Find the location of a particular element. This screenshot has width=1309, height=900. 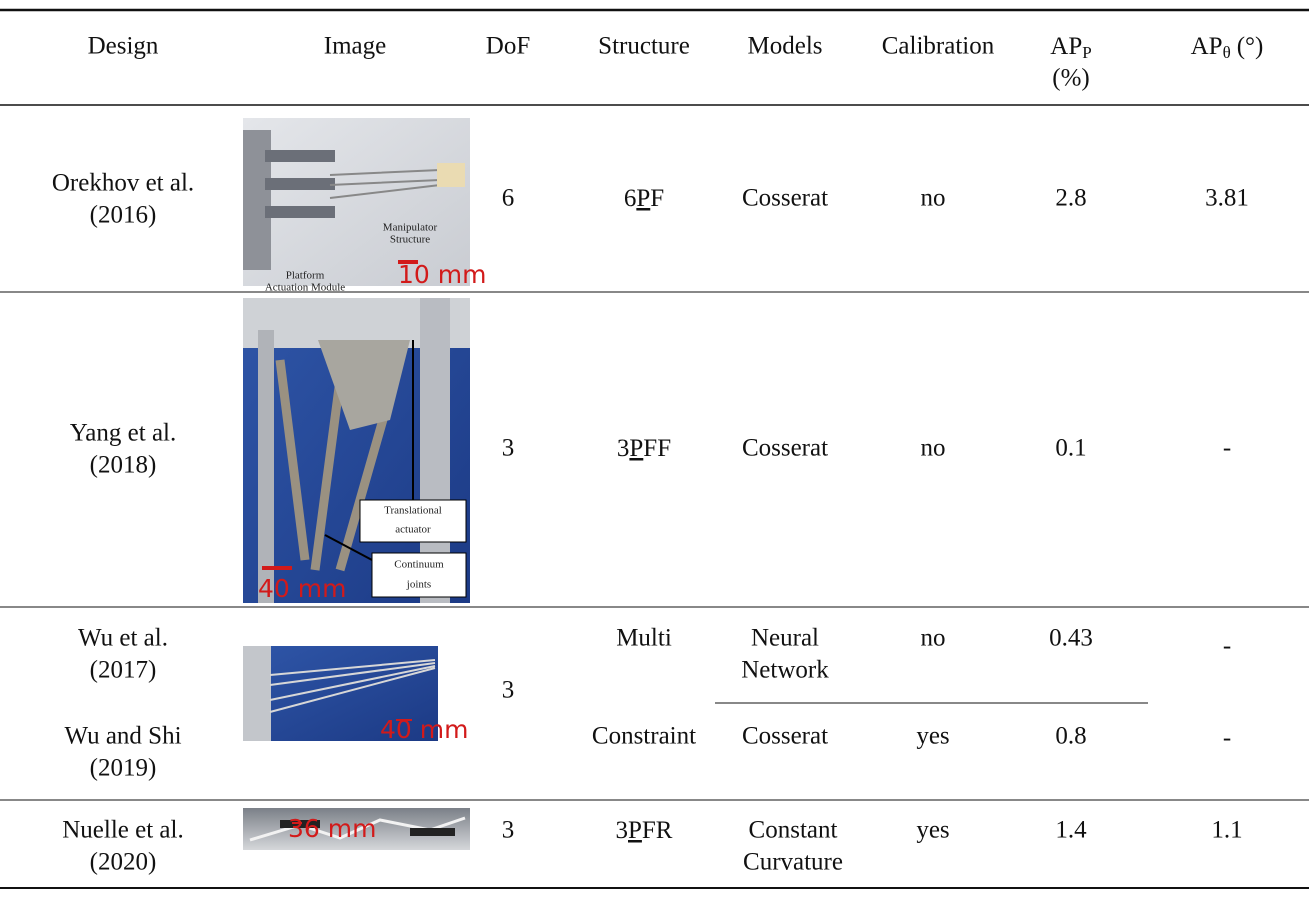

design: (2018) is located at coordinates (123, 465).